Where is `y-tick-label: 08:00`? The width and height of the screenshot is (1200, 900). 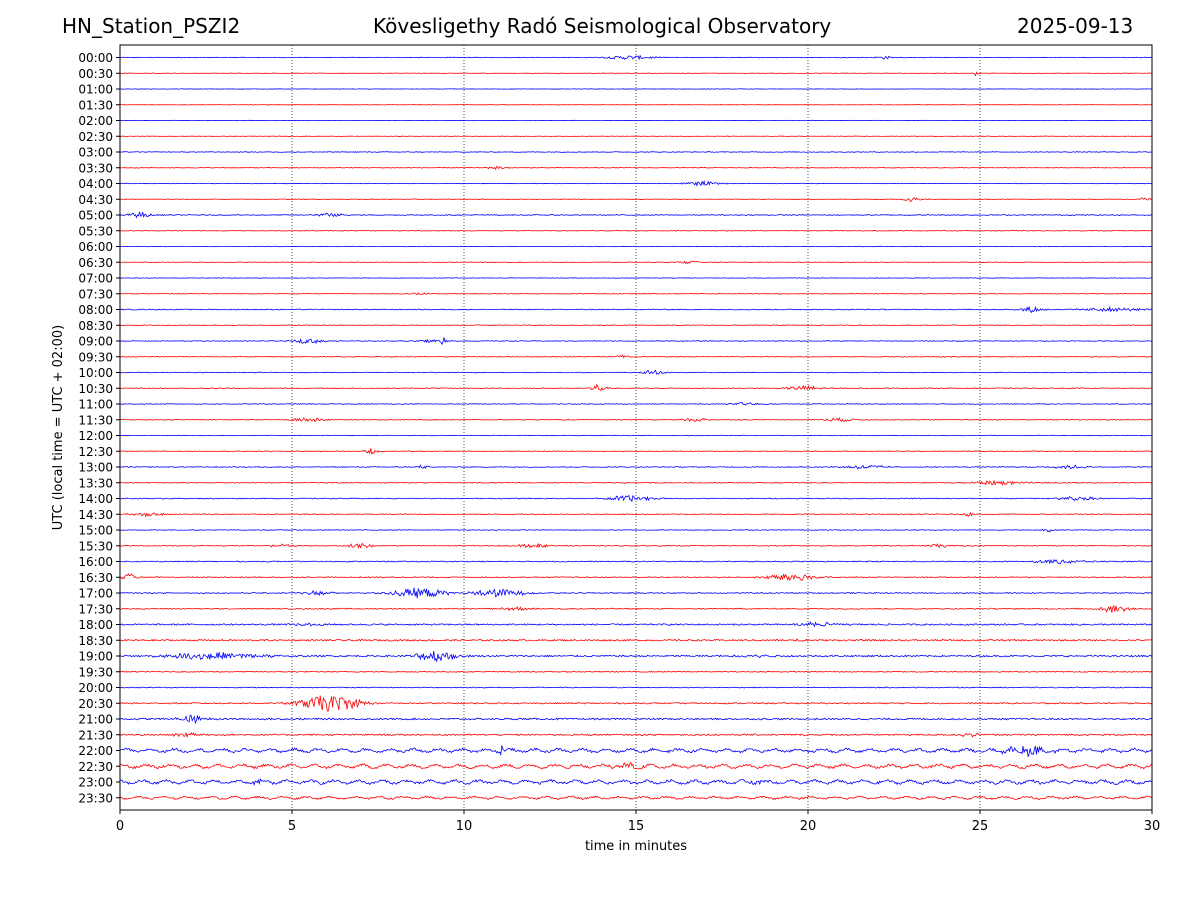 y-tick-label: 08:00 is located at coordinates (95, 310).